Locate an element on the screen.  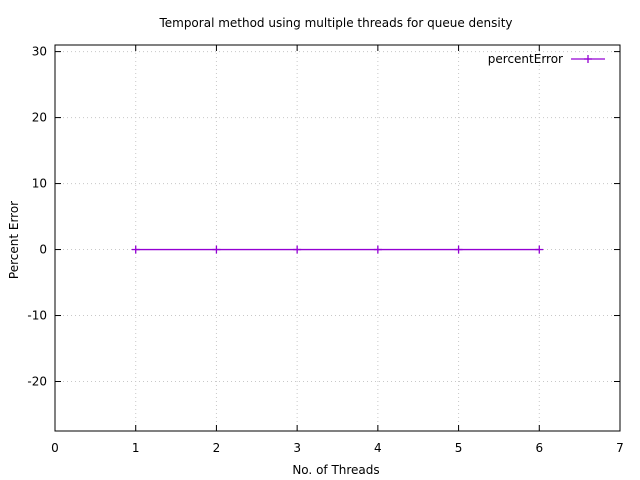
x-tick-label: 7 is located at coordinates (620, 448).